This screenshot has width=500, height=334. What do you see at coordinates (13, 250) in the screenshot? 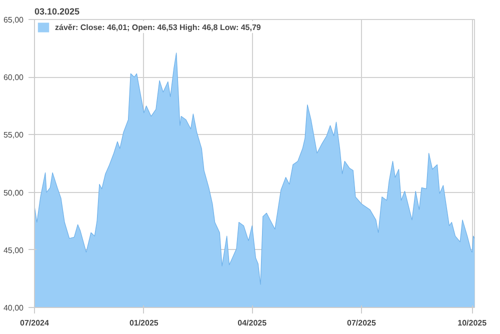
I see `y-tick-label: 45,00` at bounding box center [13, 250].